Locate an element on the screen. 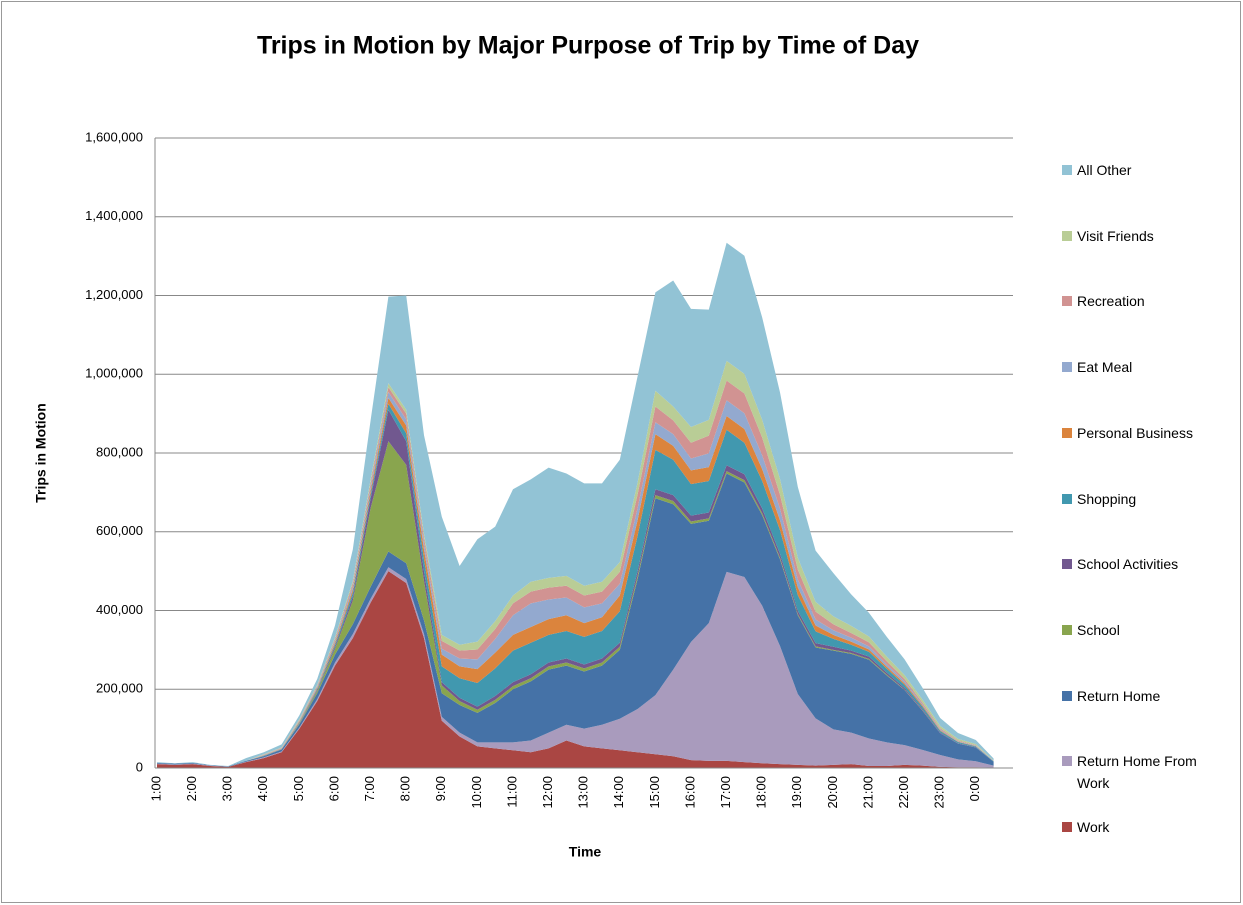 The image size is (1243, 905). y-tick-label: 400,000 is located at coordinates (119, 609).